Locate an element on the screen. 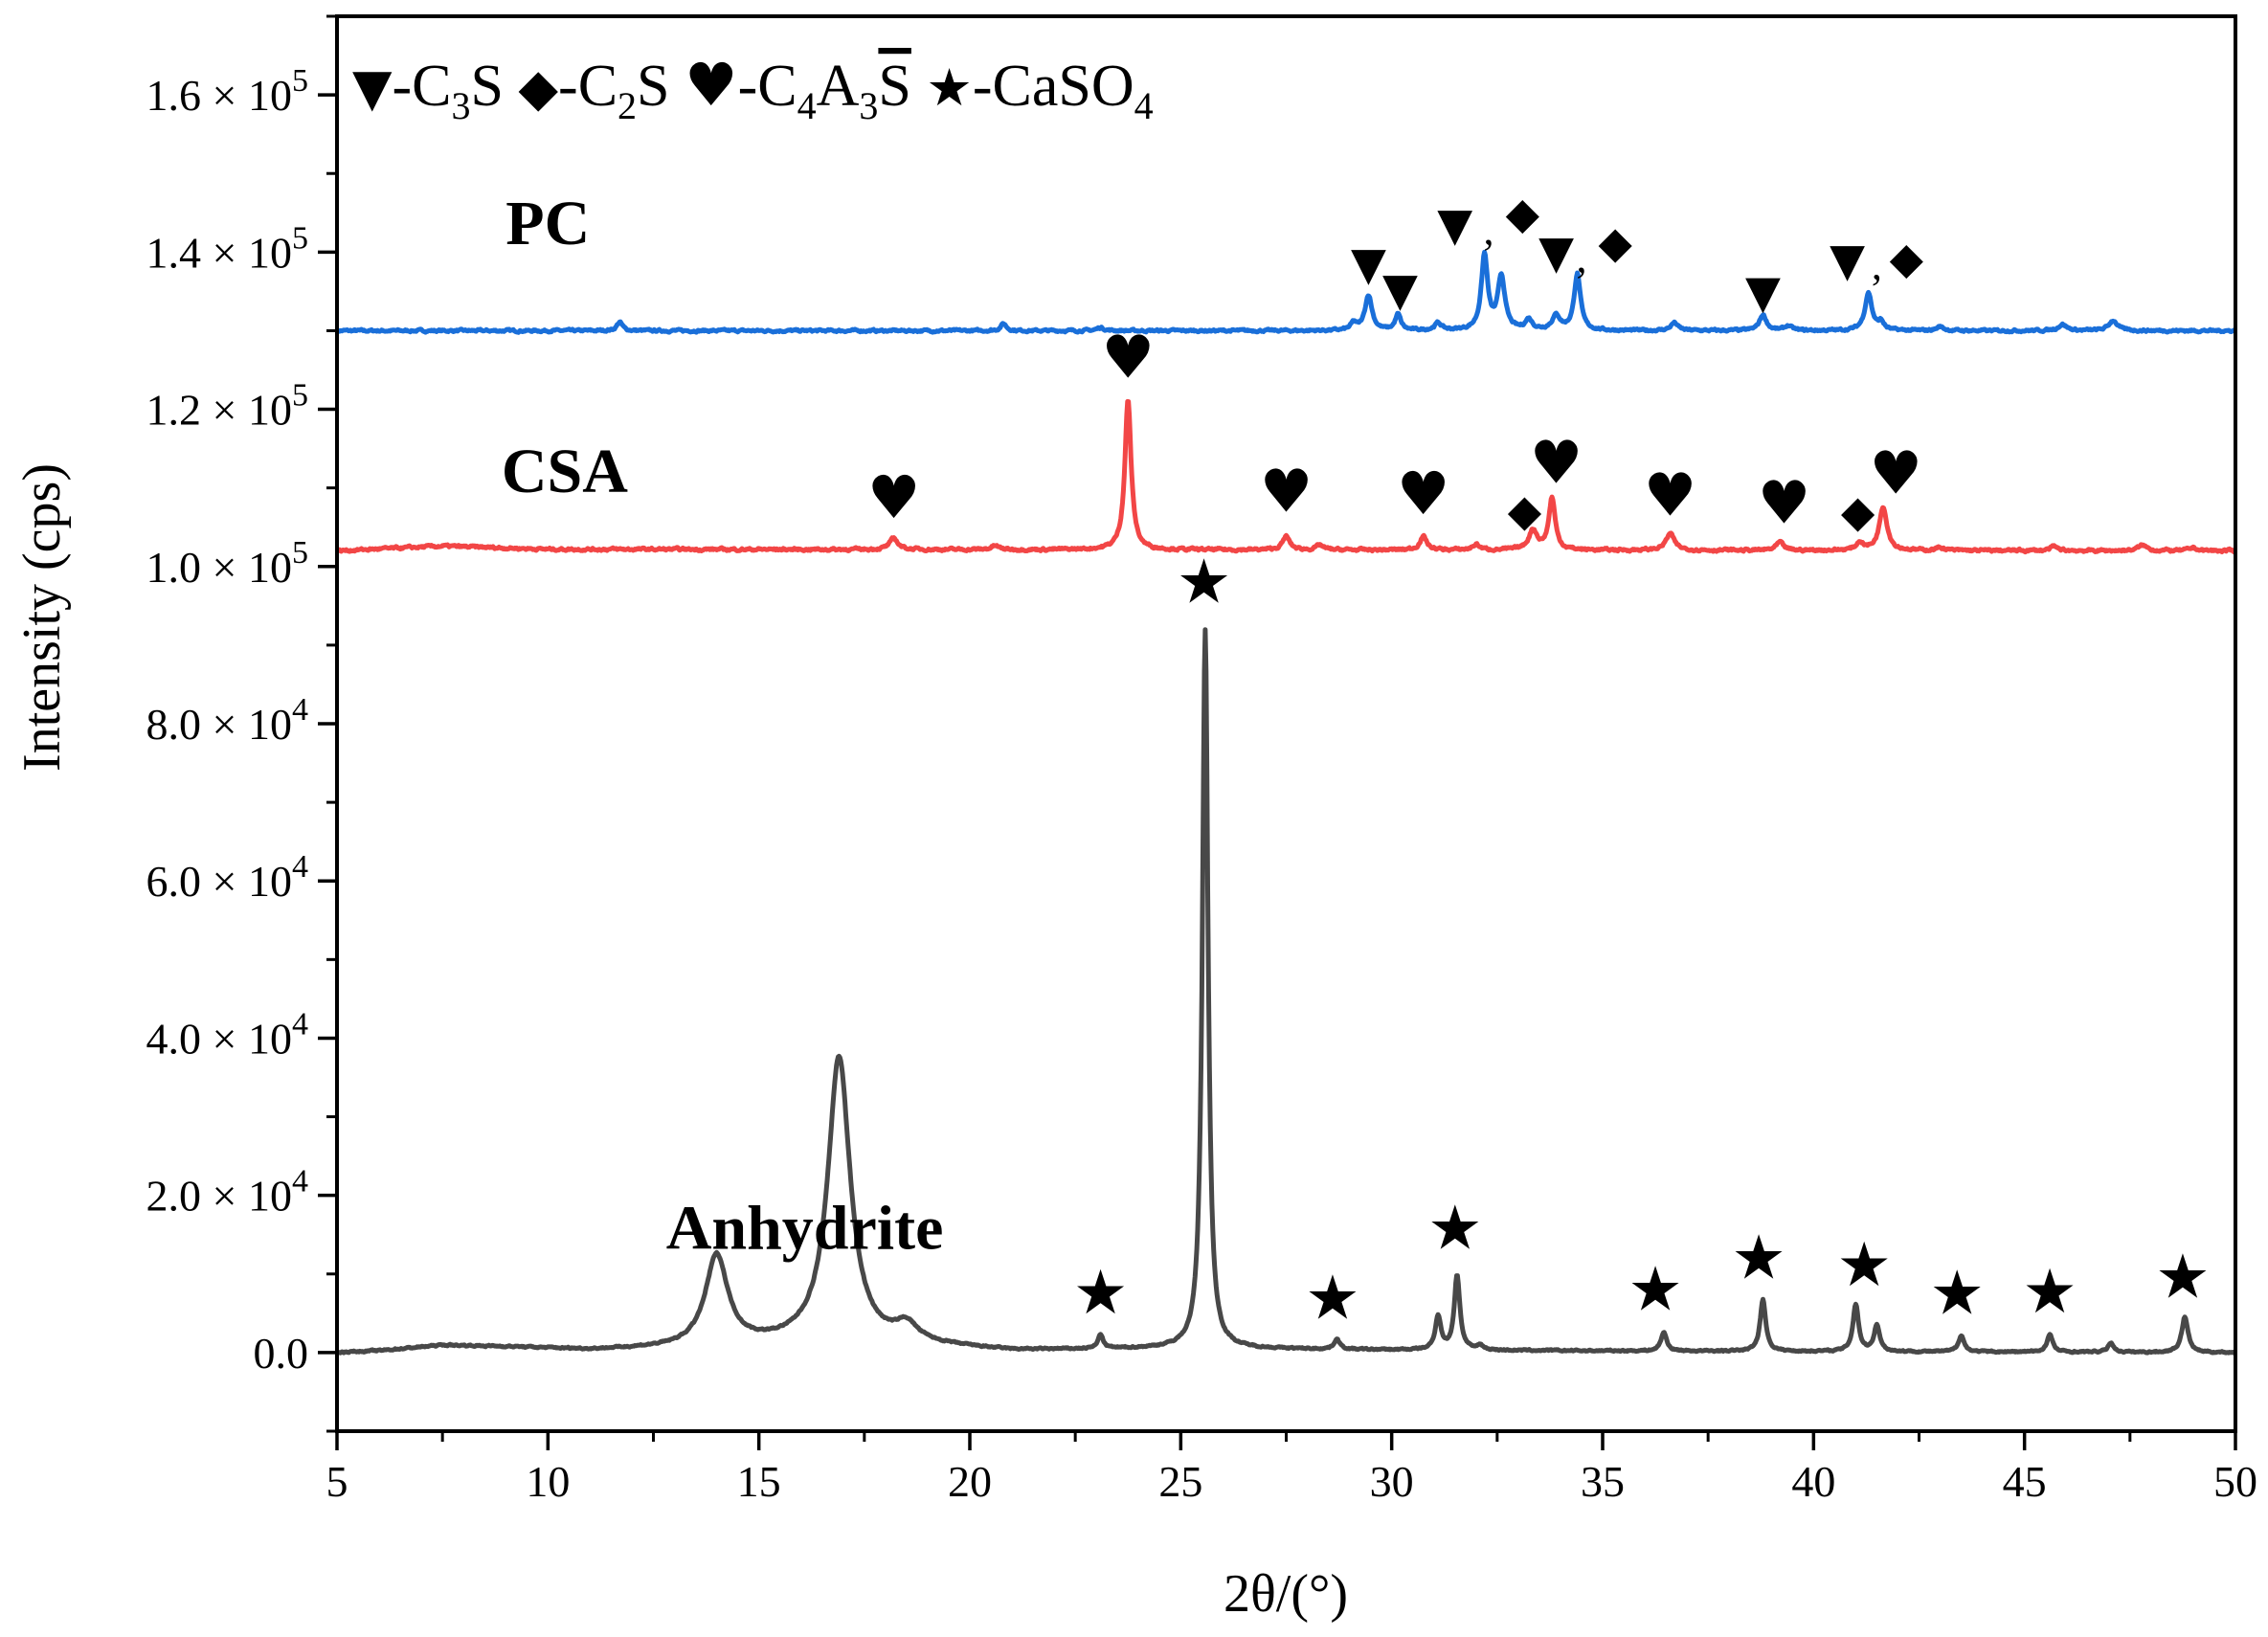 The height and width of the screenshot is (1637, 2268). series-label-pc: PC is located at coordinates (547, 223).